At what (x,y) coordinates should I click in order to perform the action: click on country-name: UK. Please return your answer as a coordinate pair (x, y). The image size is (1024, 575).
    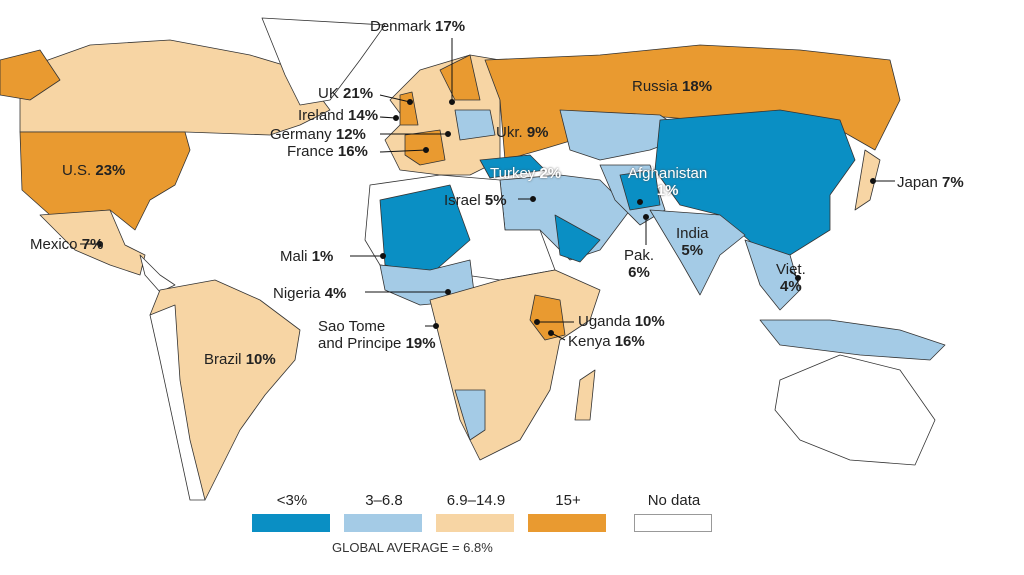
    Looking at the image, I should click on (328, 93).